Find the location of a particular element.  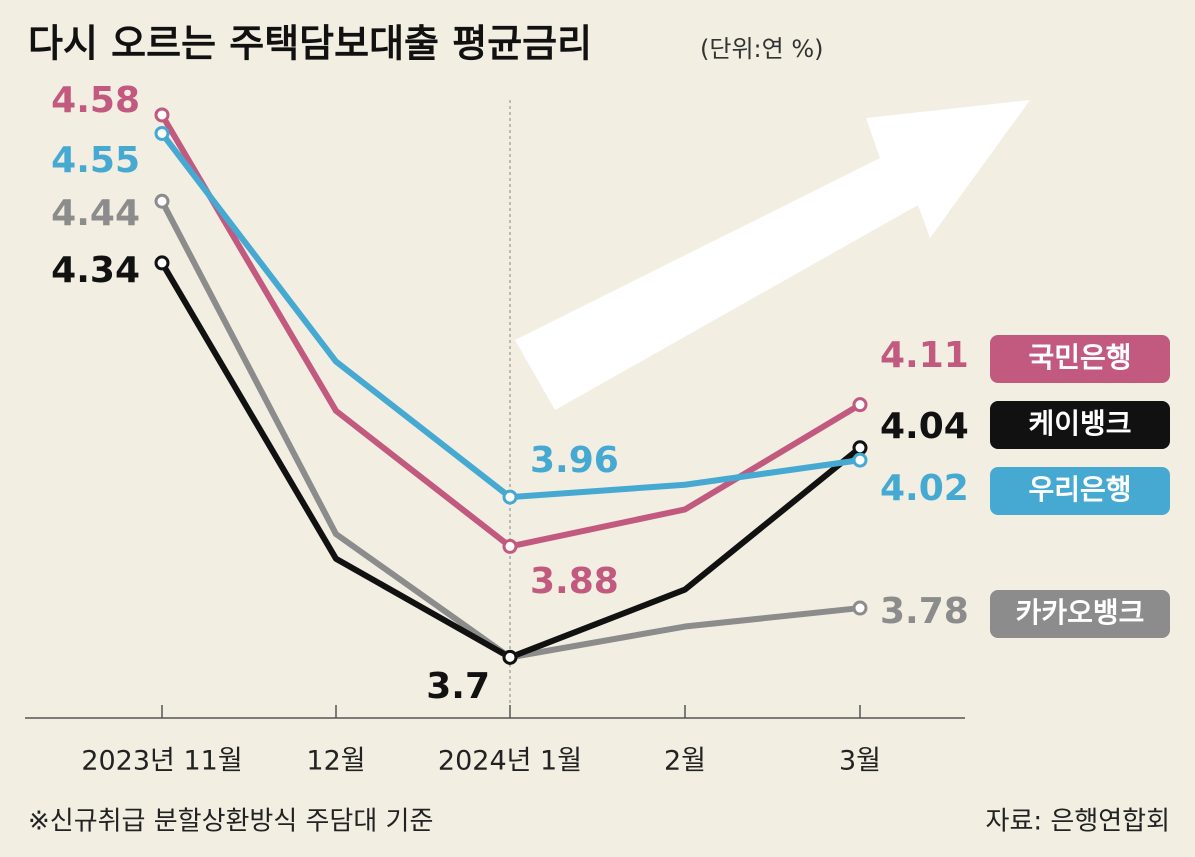

value-label: 3.78 is located at coordinates (924, 611).